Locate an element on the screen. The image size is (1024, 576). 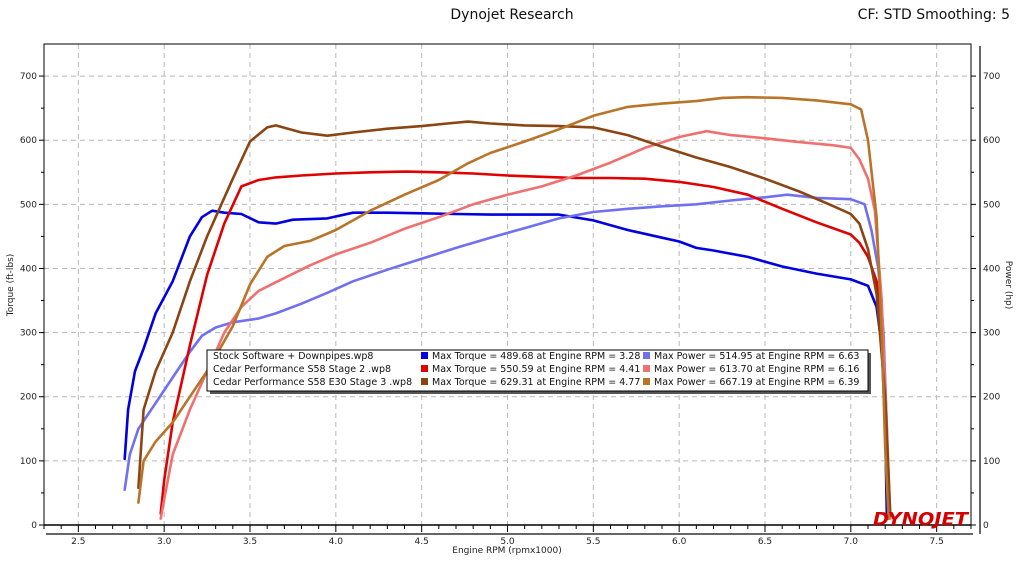
x-tick-label: 2.5 is located at coordinates (78, 542).